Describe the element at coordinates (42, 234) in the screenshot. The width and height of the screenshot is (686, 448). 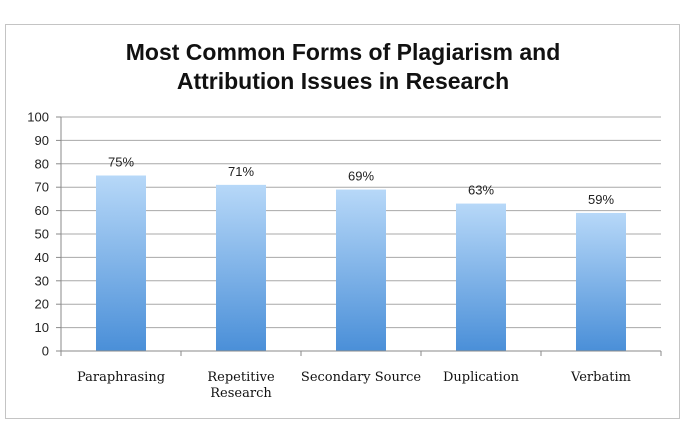
I see `y-tick-label: 50` at that location.